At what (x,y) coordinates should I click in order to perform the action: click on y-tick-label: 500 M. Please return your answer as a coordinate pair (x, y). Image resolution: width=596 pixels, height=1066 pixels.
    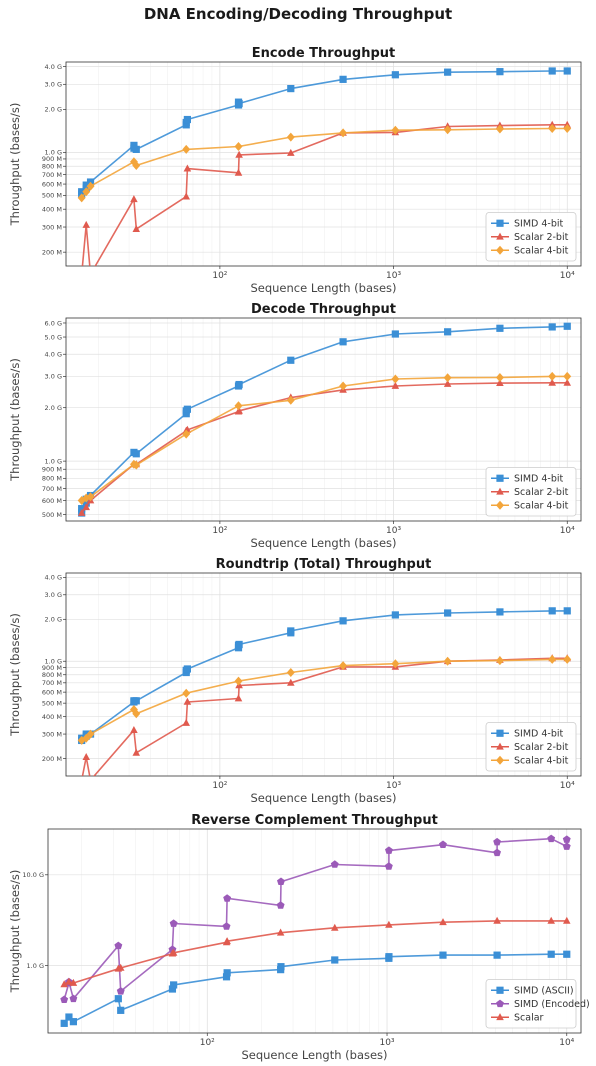
    Looking at the image, I should click on (52, 515).